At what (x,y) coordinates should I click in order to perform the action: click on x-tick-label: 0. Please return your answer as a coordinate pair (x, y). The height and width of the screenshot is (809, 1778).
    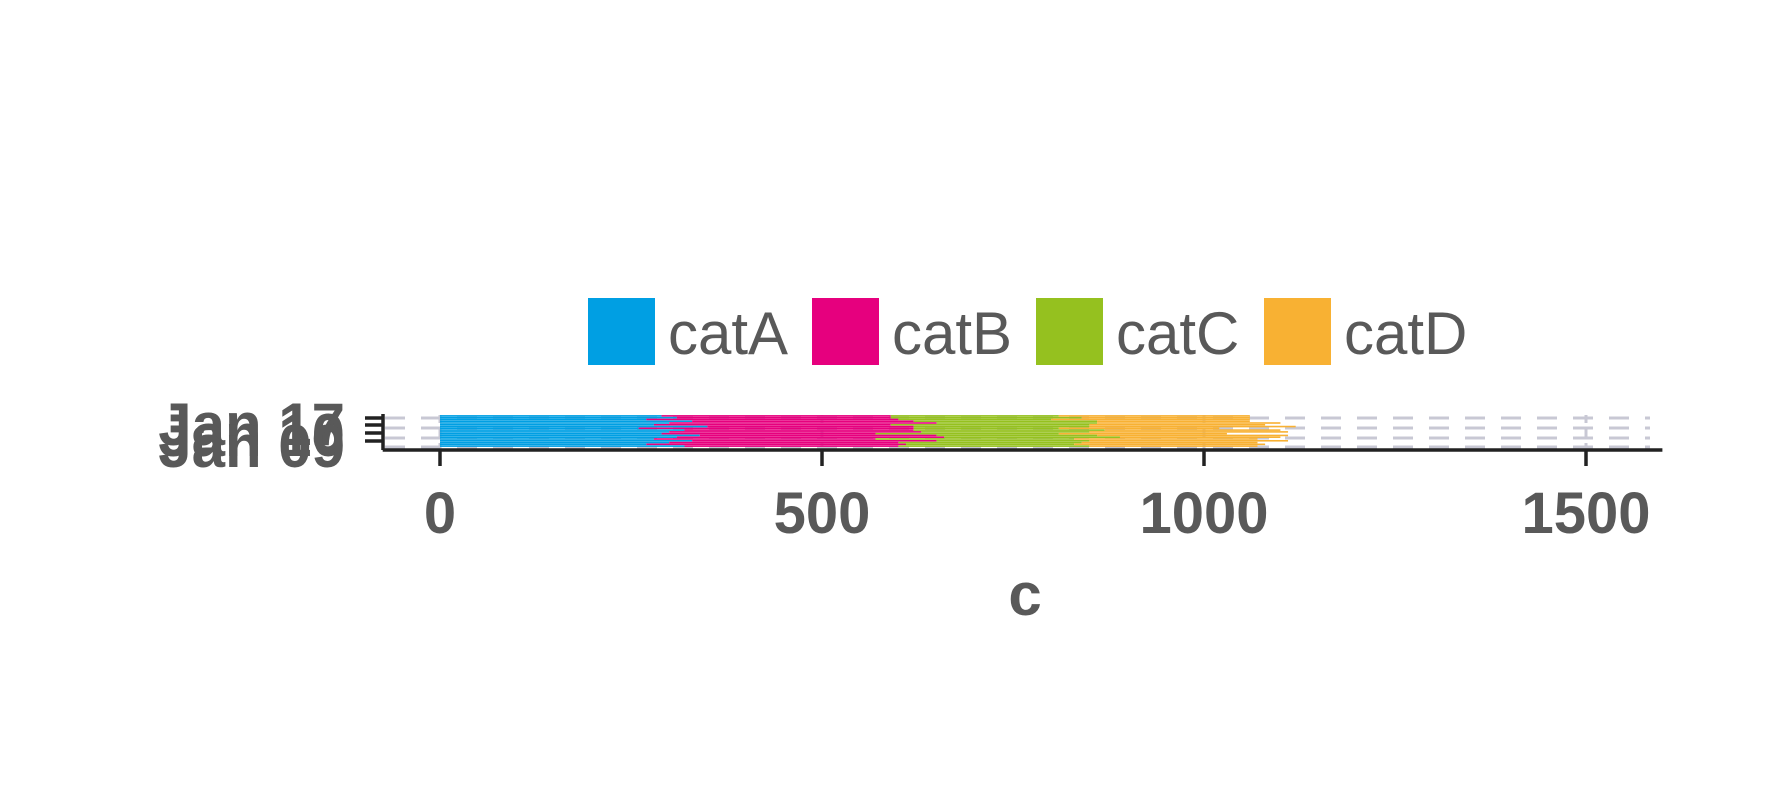
    Looking at the image, I should click on (440, 513).